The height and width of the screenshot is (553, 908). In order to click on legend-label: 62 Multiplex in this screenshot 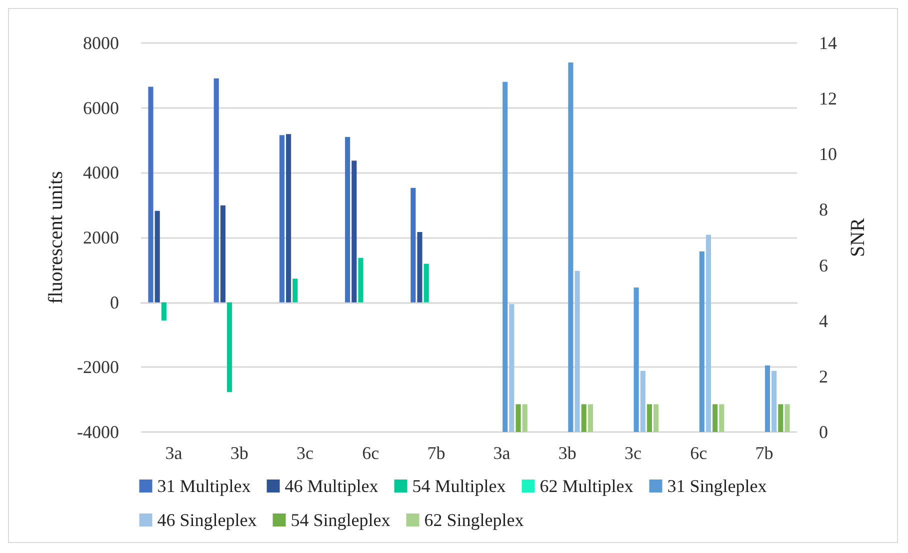, I will do `click(587, 486)`.